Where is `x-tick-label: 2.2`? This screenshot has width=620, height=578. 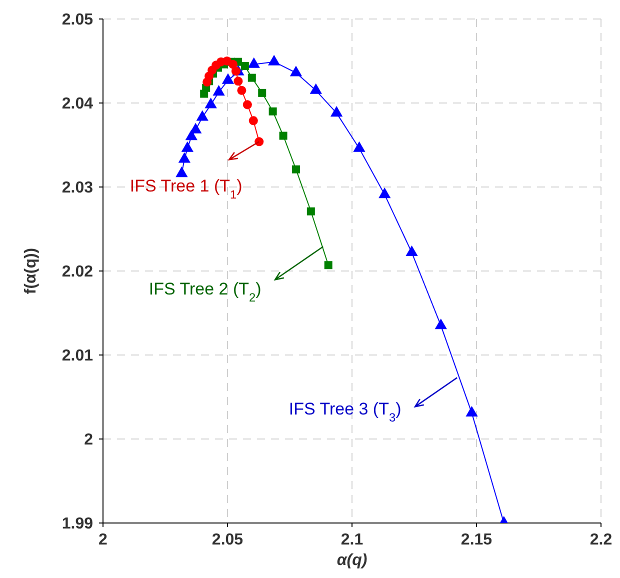
x-tick-label: 2.2 is located at coordinates (601, 539).